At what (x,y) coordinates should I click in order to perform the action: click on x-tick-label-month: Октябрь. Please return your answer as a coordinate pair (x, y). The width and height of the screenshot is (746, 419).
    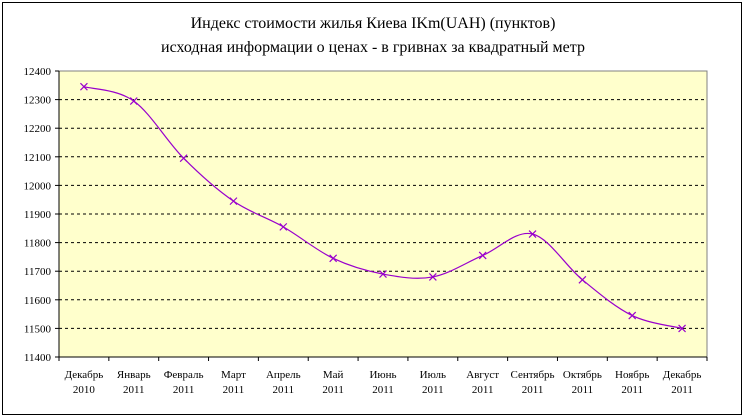
    Looking at the image, I should click on (582, 375).